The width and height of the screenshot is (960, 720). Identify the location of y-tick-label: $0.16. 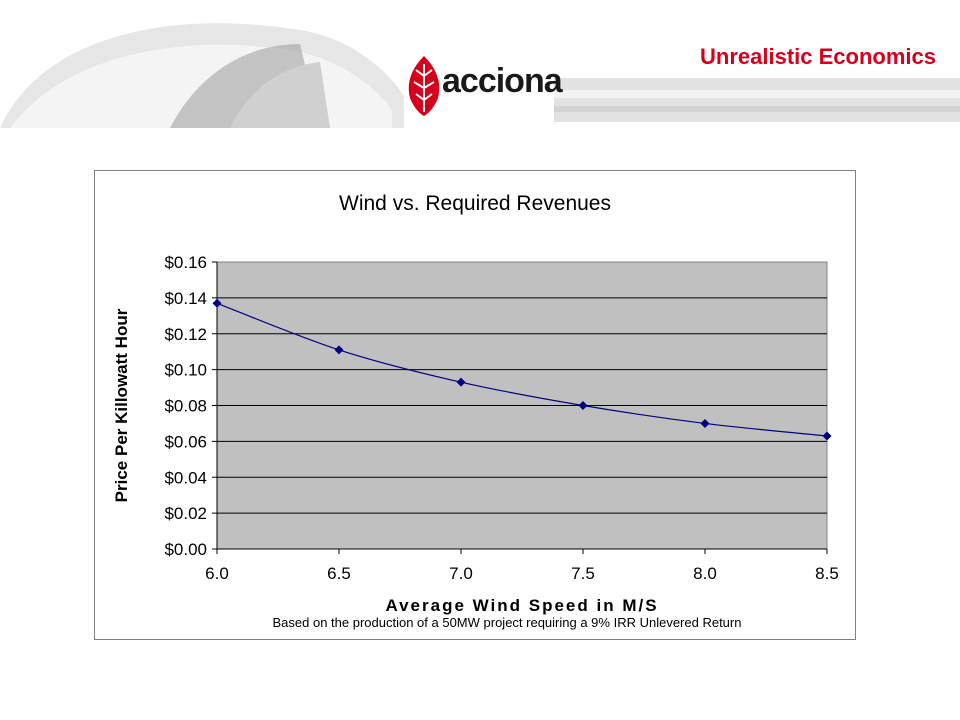
(185, 262).